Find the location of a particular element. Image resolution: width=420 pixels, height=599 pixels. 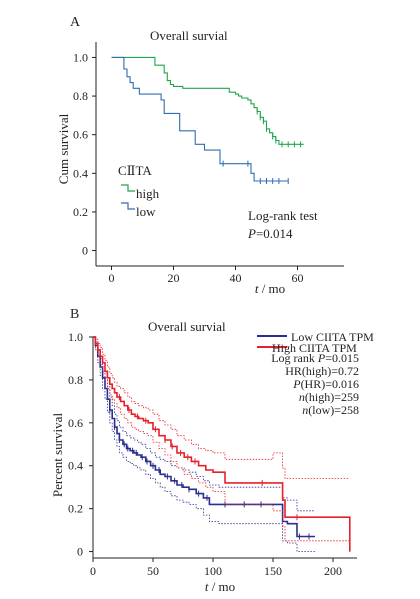

panel-b-stat-n-high-sym: n is located at coordinates (302, 397).